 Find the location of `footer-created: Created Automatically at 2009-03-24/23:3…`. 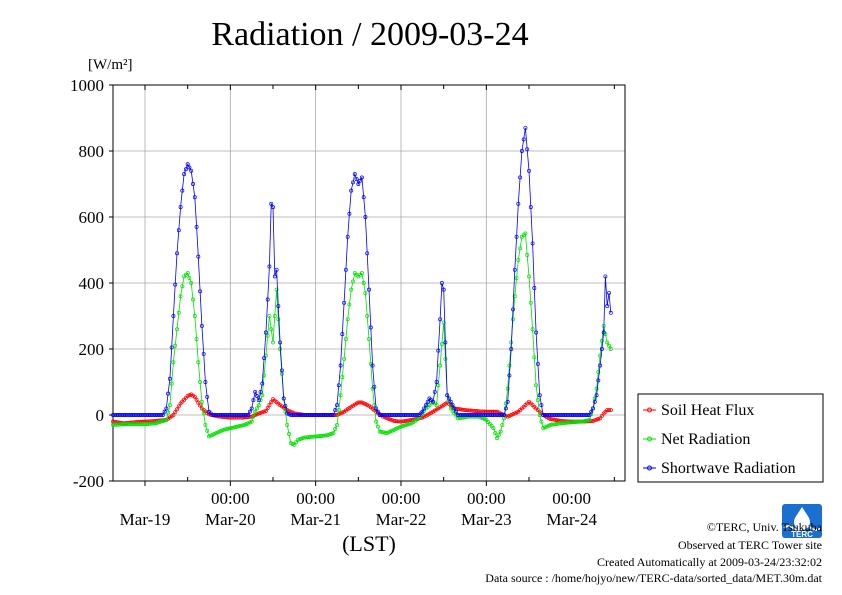

footer-created: Created Automatically at 2009-03-24/23:3… is located at coordinates (709, 562).